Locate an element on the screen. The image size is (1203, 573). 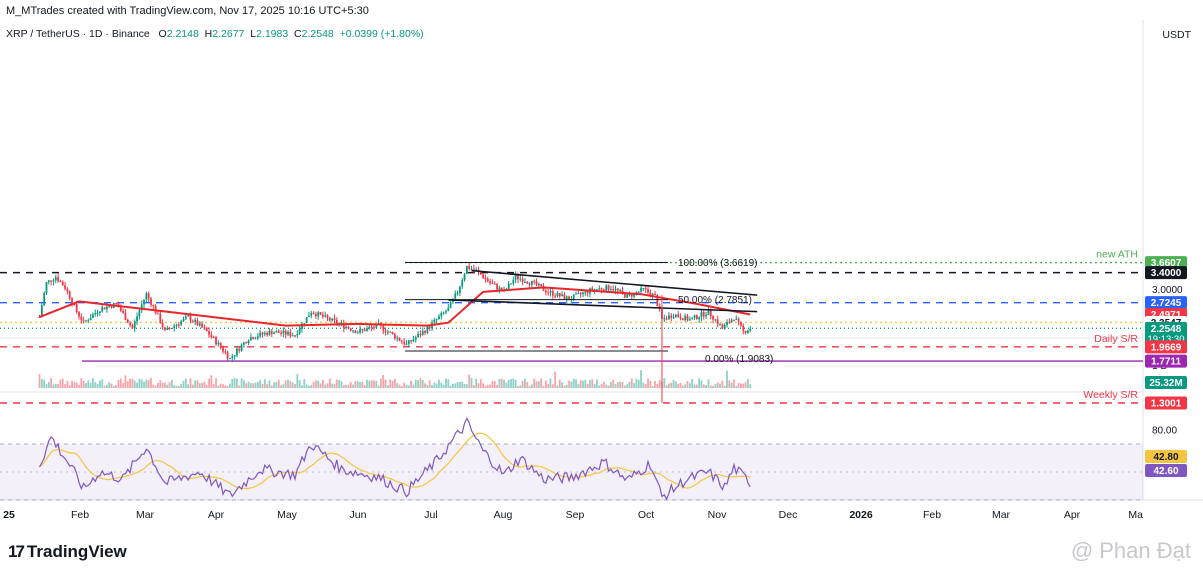
rsi-axis-tick: 80.00 is located at coordinates (1164, 431).